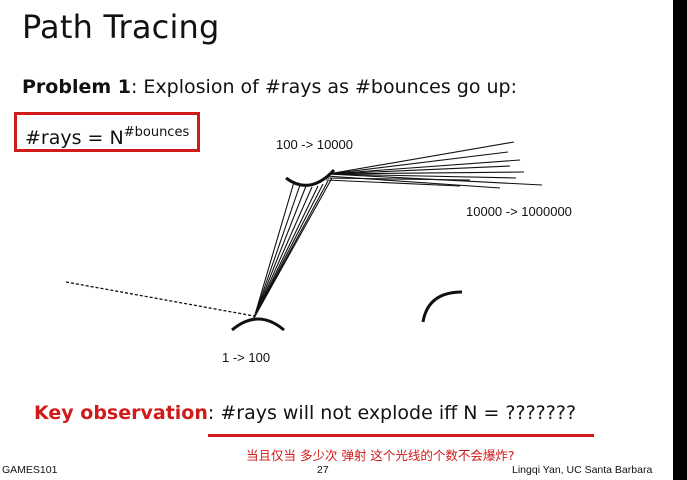  What do you see at coordinates (121, 27) in the screenshot?
I see `slide-title: Path Tracing` at bounding box center [121, 27].